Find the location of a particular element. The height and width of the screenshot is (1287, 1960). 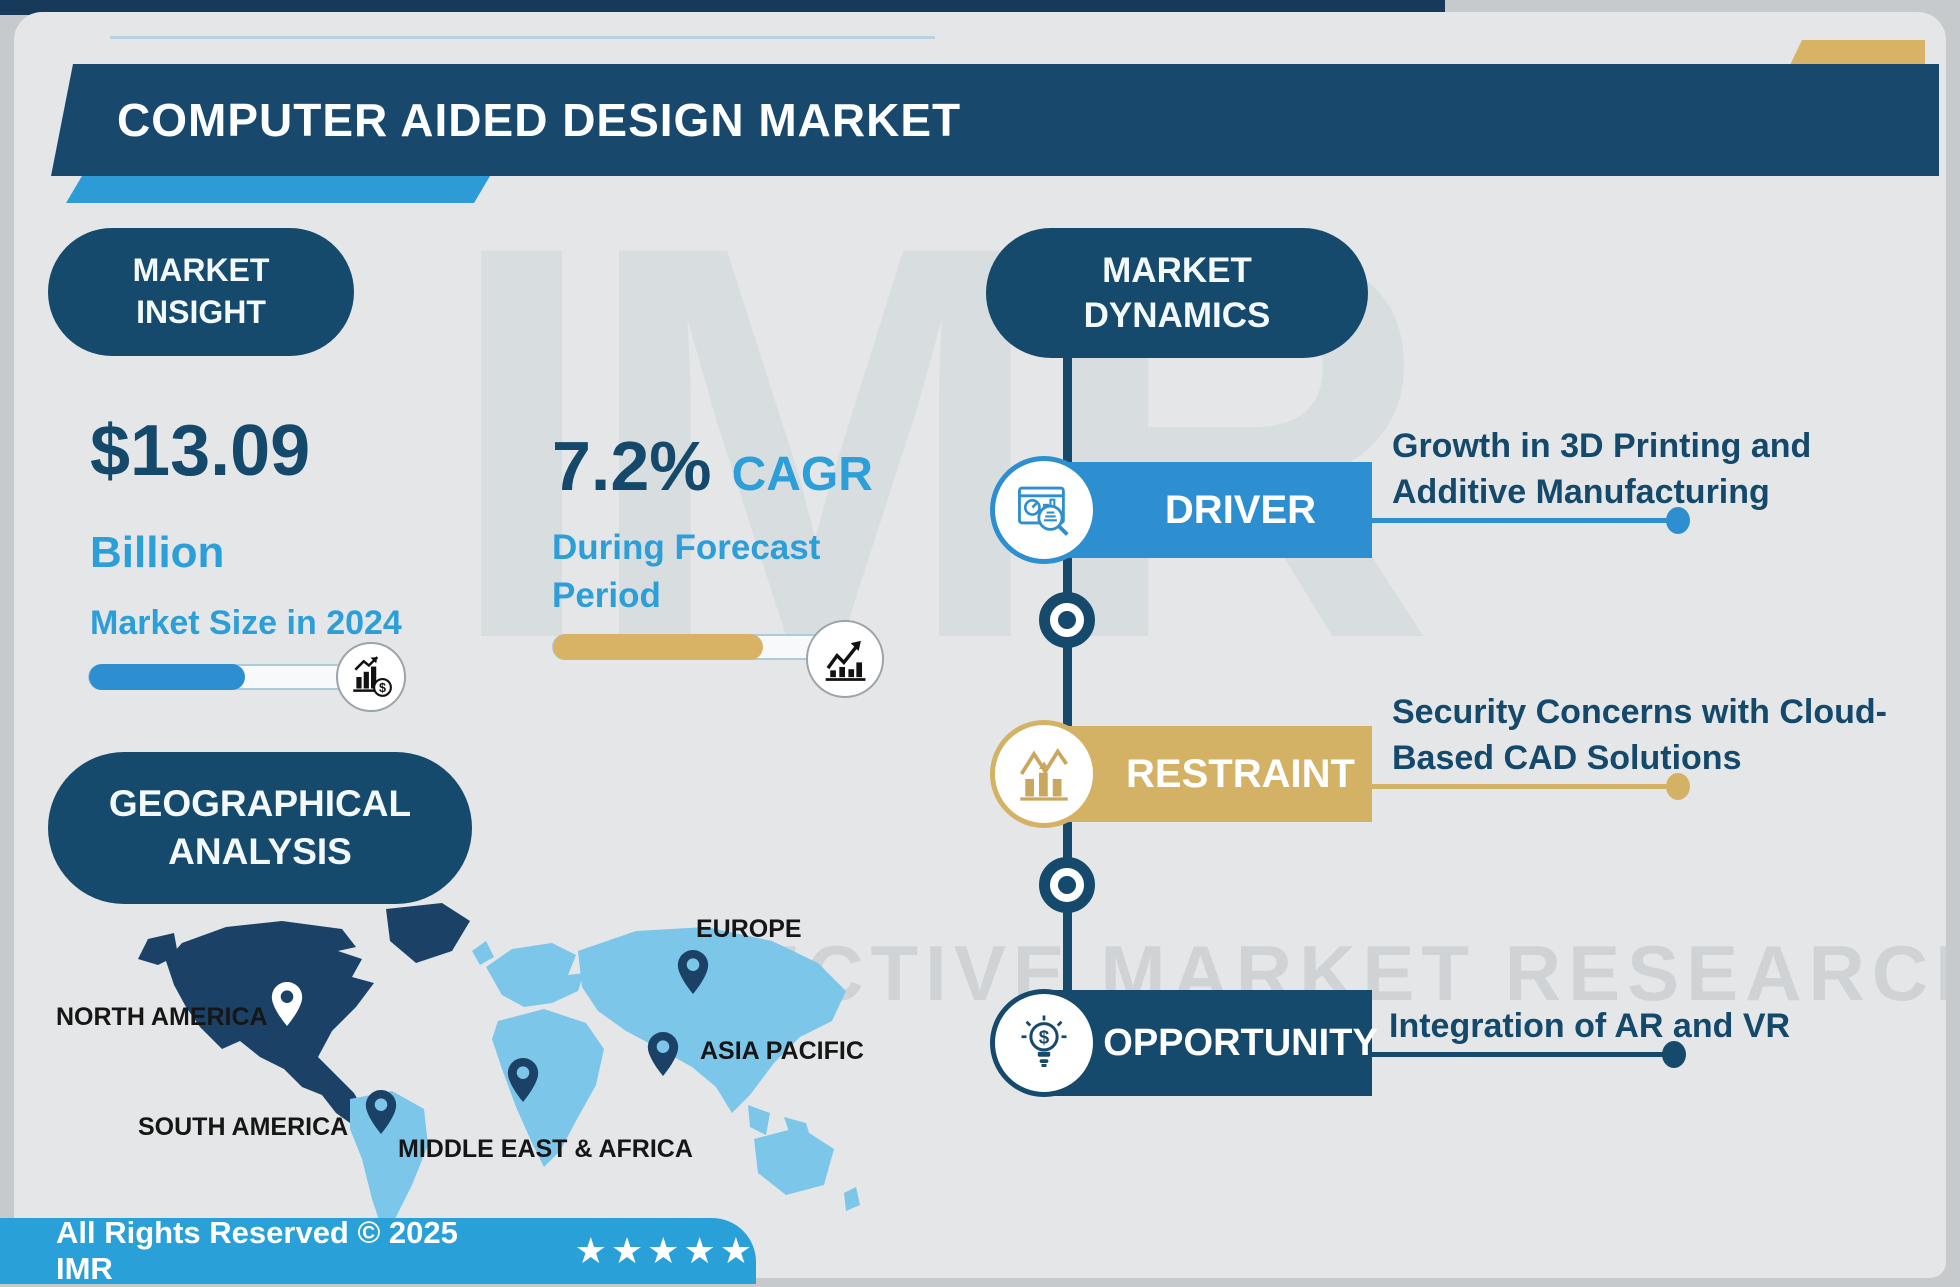

lightbulb-dollar-icon: $ is located at coordinates (1044, 1041).